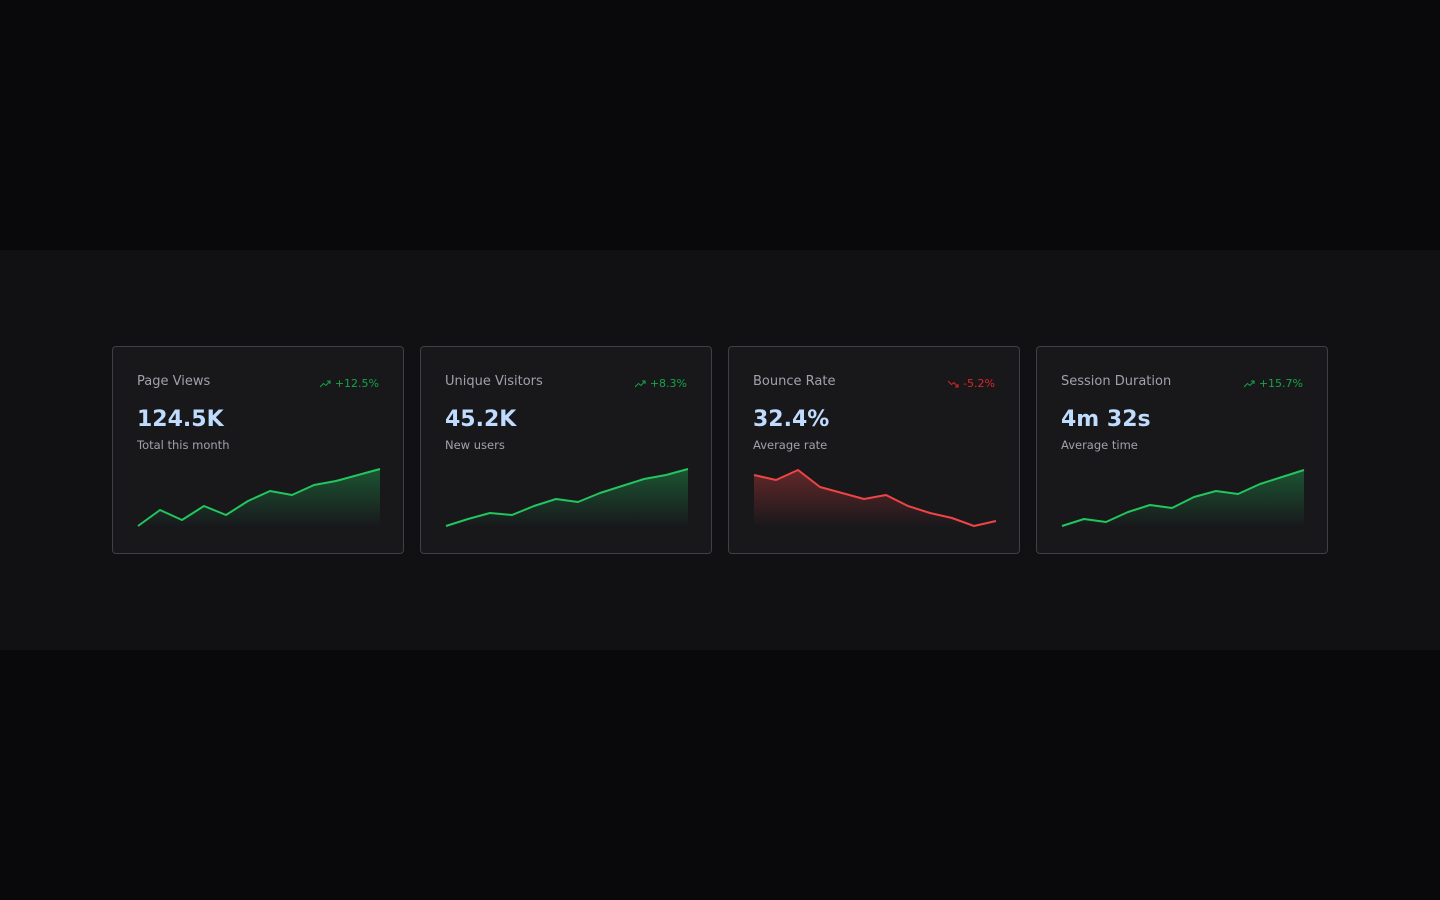  What do you see at coordinates (668, 383) in the screenshot?
I see `trend-value: +8.3%` at bounding box center [668, 383].